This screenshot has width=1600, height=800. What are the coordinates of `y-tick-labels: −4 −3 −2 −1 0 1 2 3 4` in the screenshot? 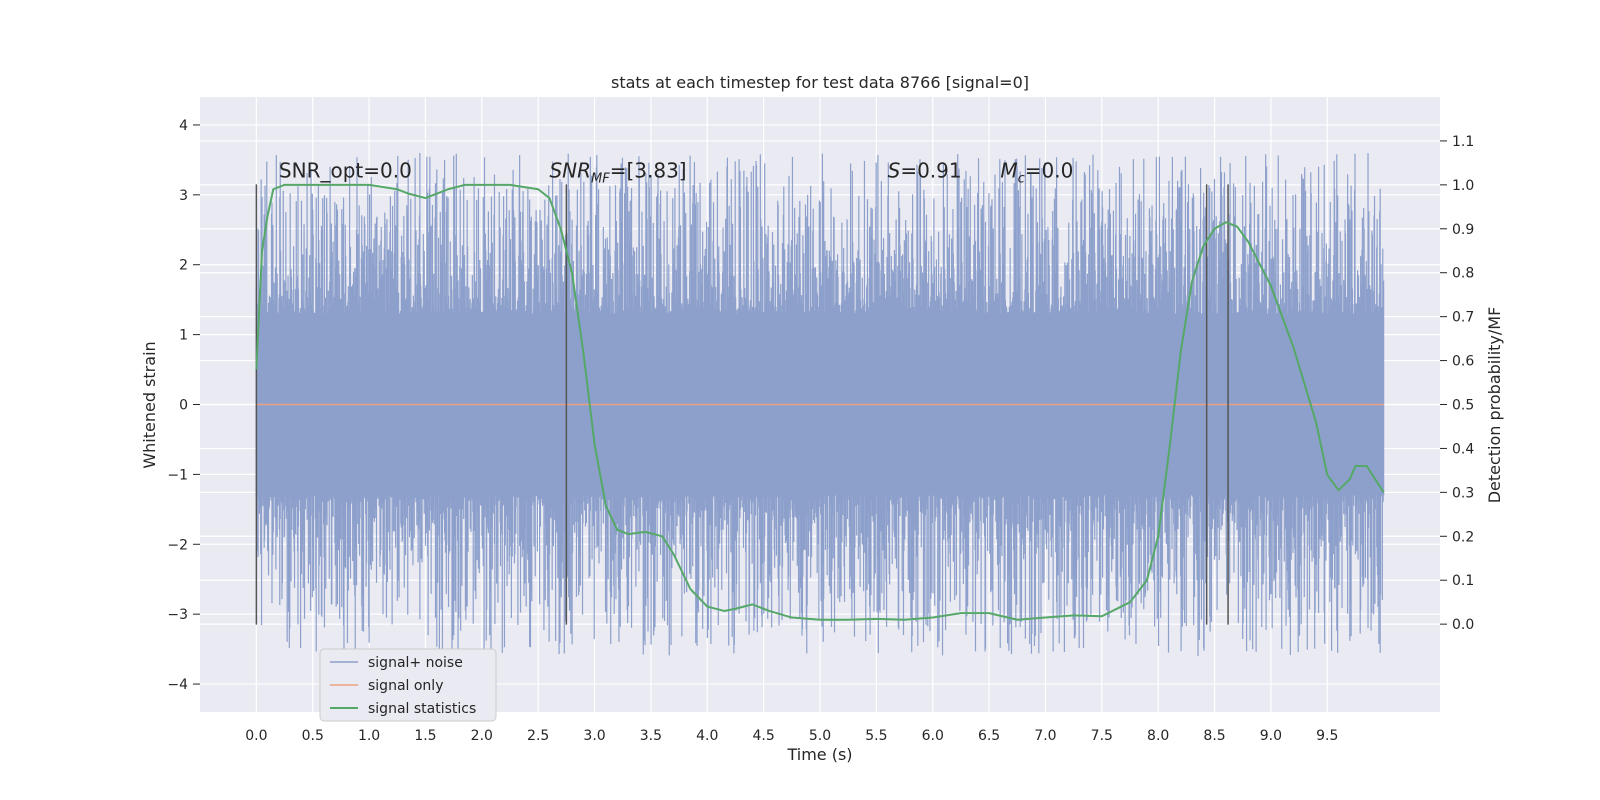 It's located at (183, 405).